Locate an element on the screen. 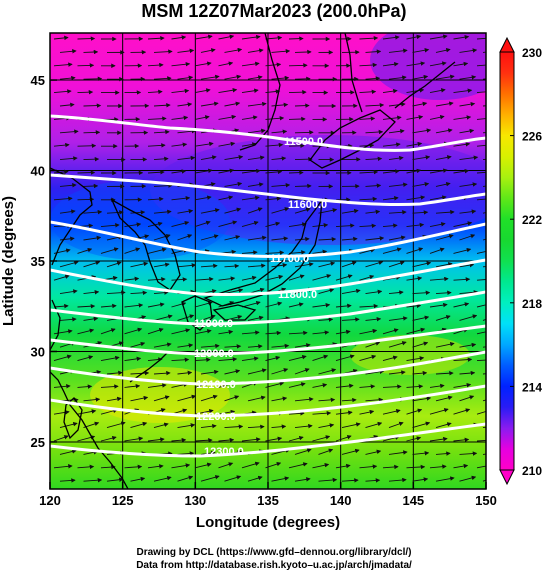 The height and width of the screenshot is (573, 548). colorbar-tick-label: 214 is located at coordinates (532, 387).